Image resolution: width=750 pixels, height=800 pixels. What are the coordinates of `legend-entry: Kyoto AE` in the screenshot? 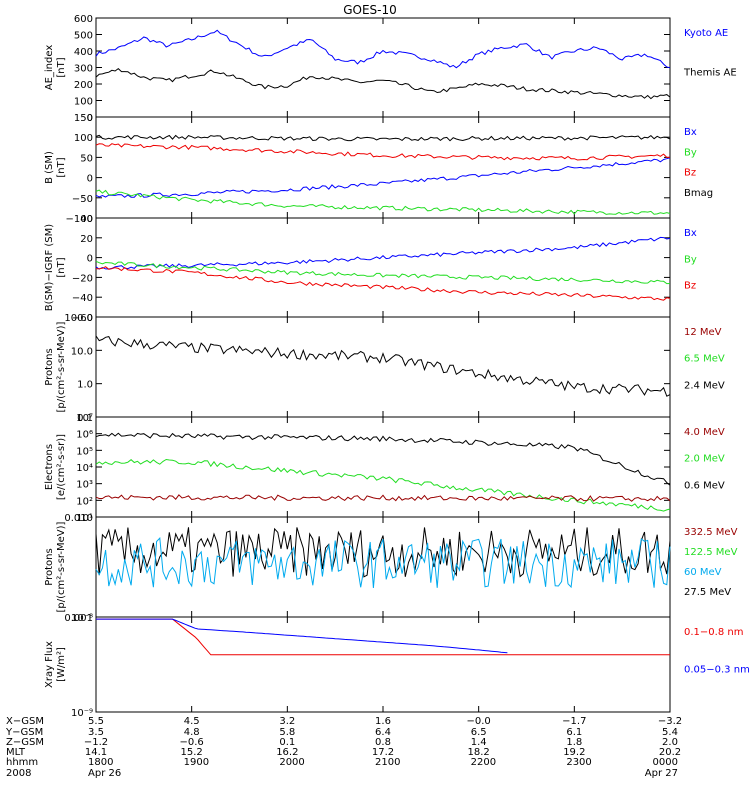 It's located at (706, 33).